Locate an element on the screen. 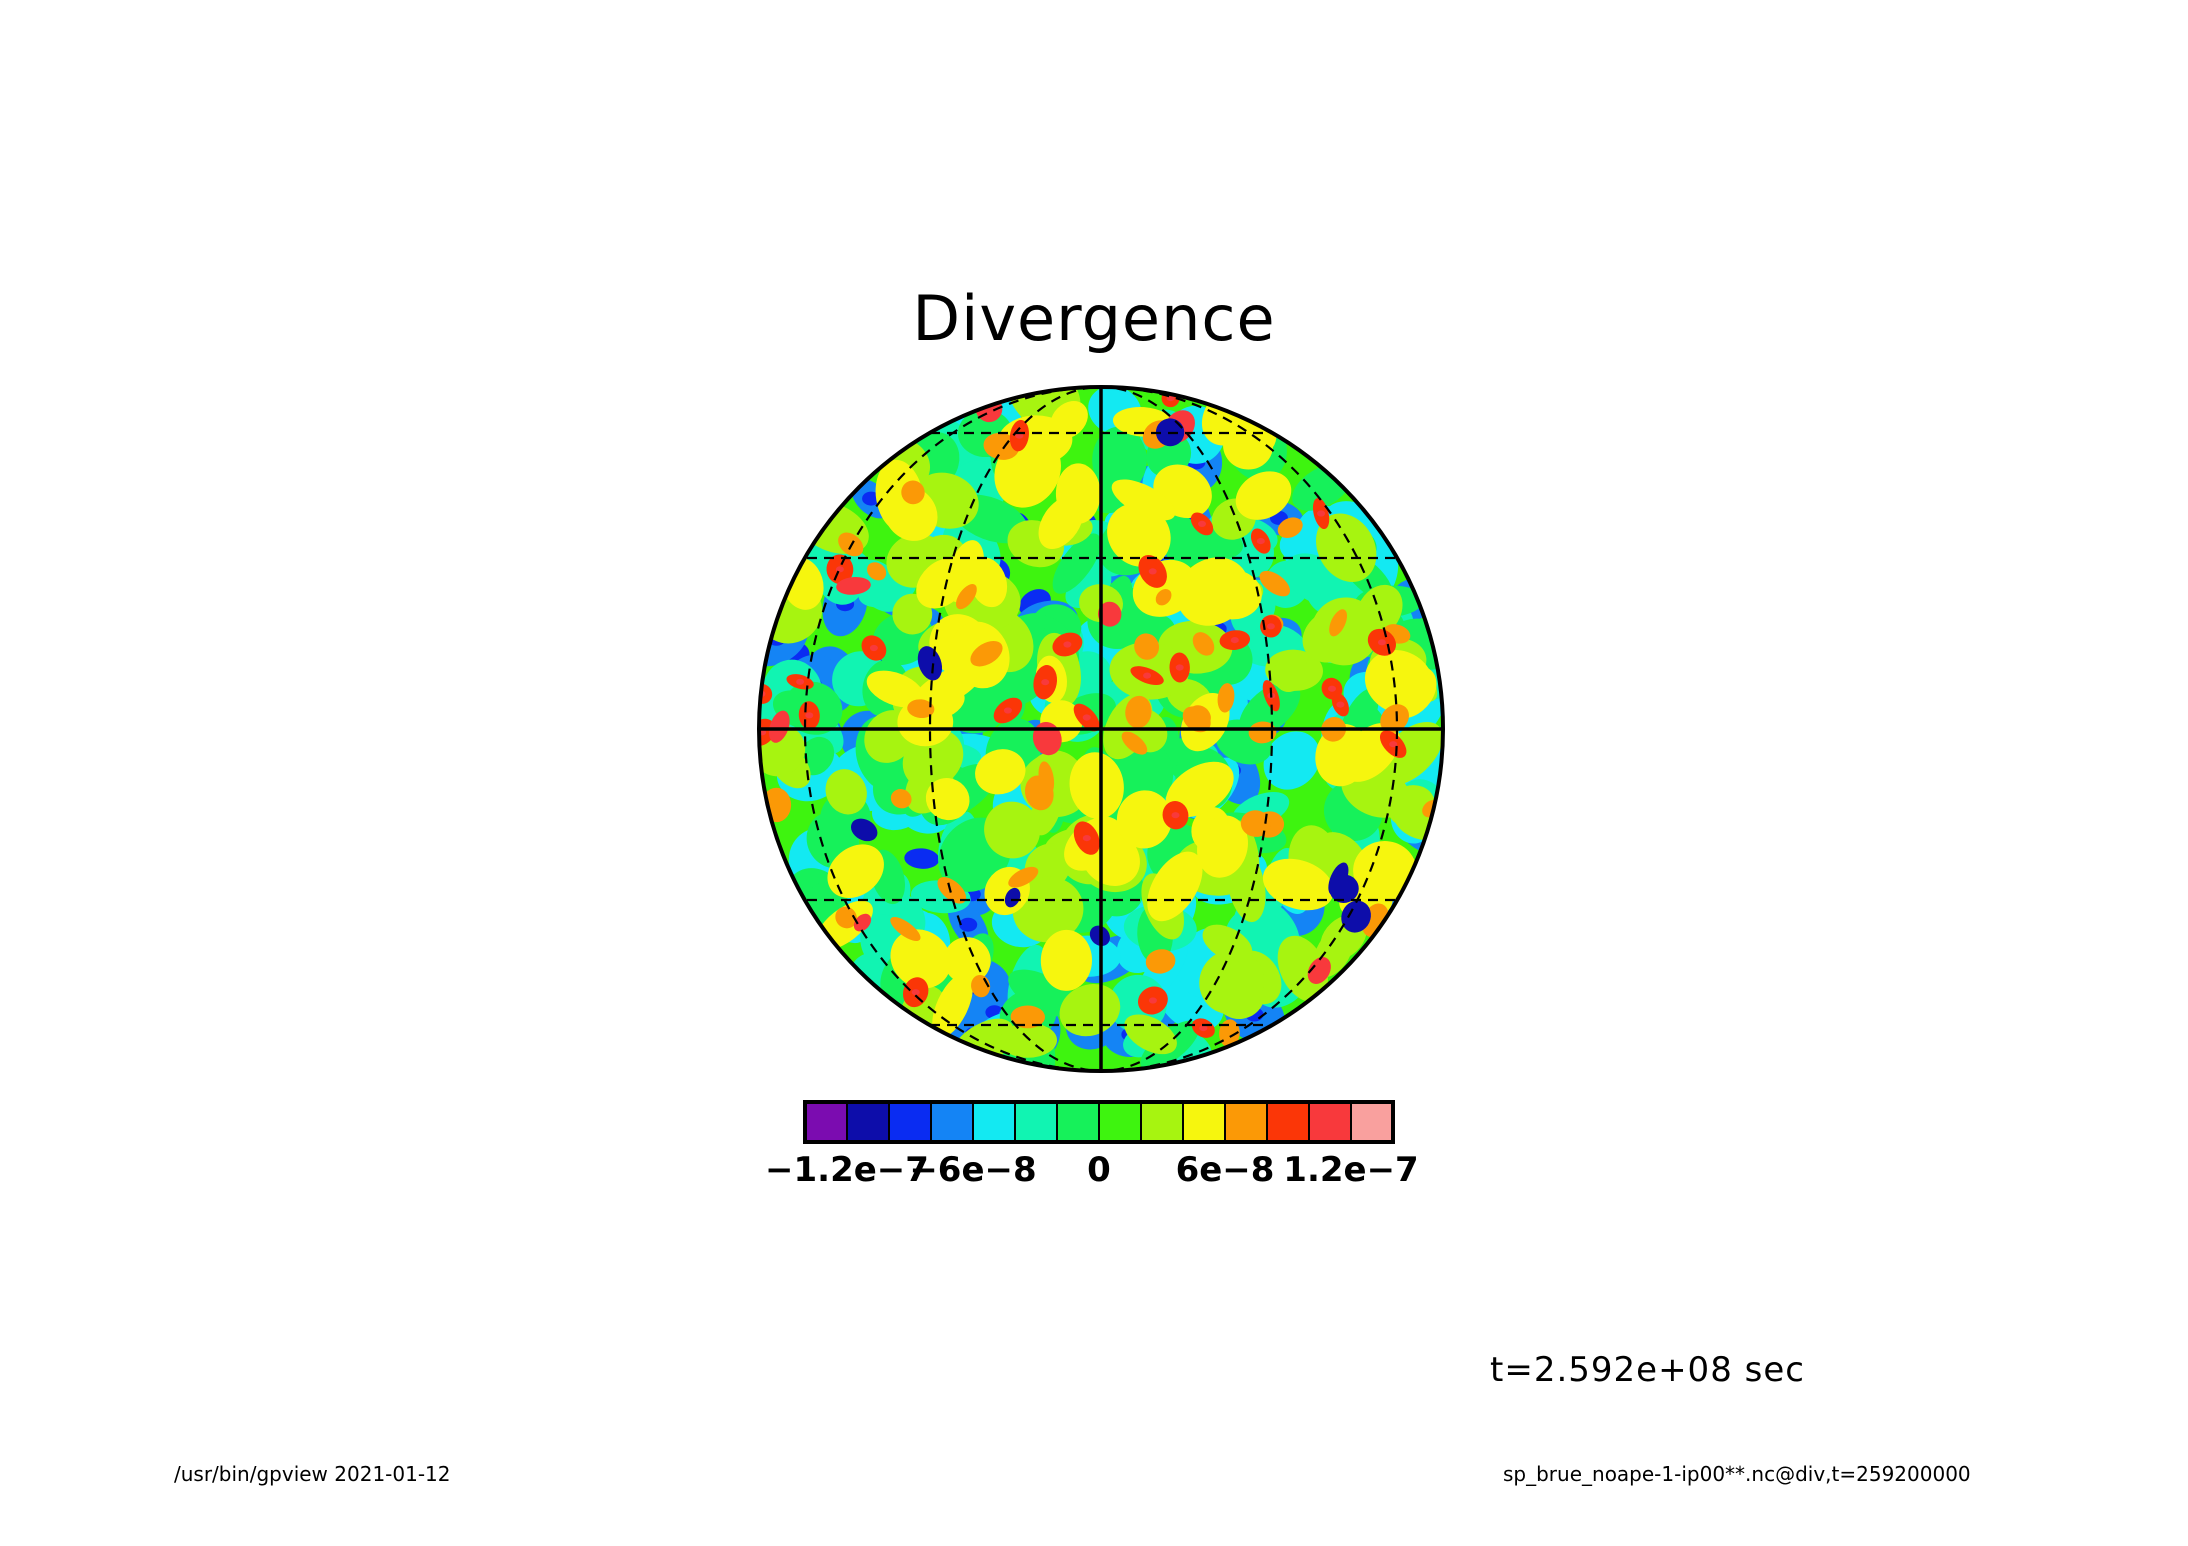 The height and width of the screenshot is (1546, 2188). colorbar is located at coordinates (1099, 1122).